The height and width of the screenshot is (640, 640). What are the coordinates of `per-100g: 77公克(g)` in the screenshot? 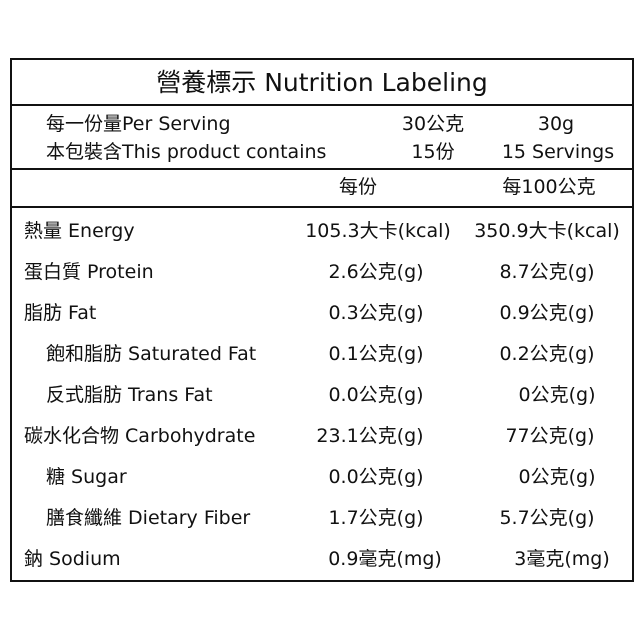 It's located at (550, 436).